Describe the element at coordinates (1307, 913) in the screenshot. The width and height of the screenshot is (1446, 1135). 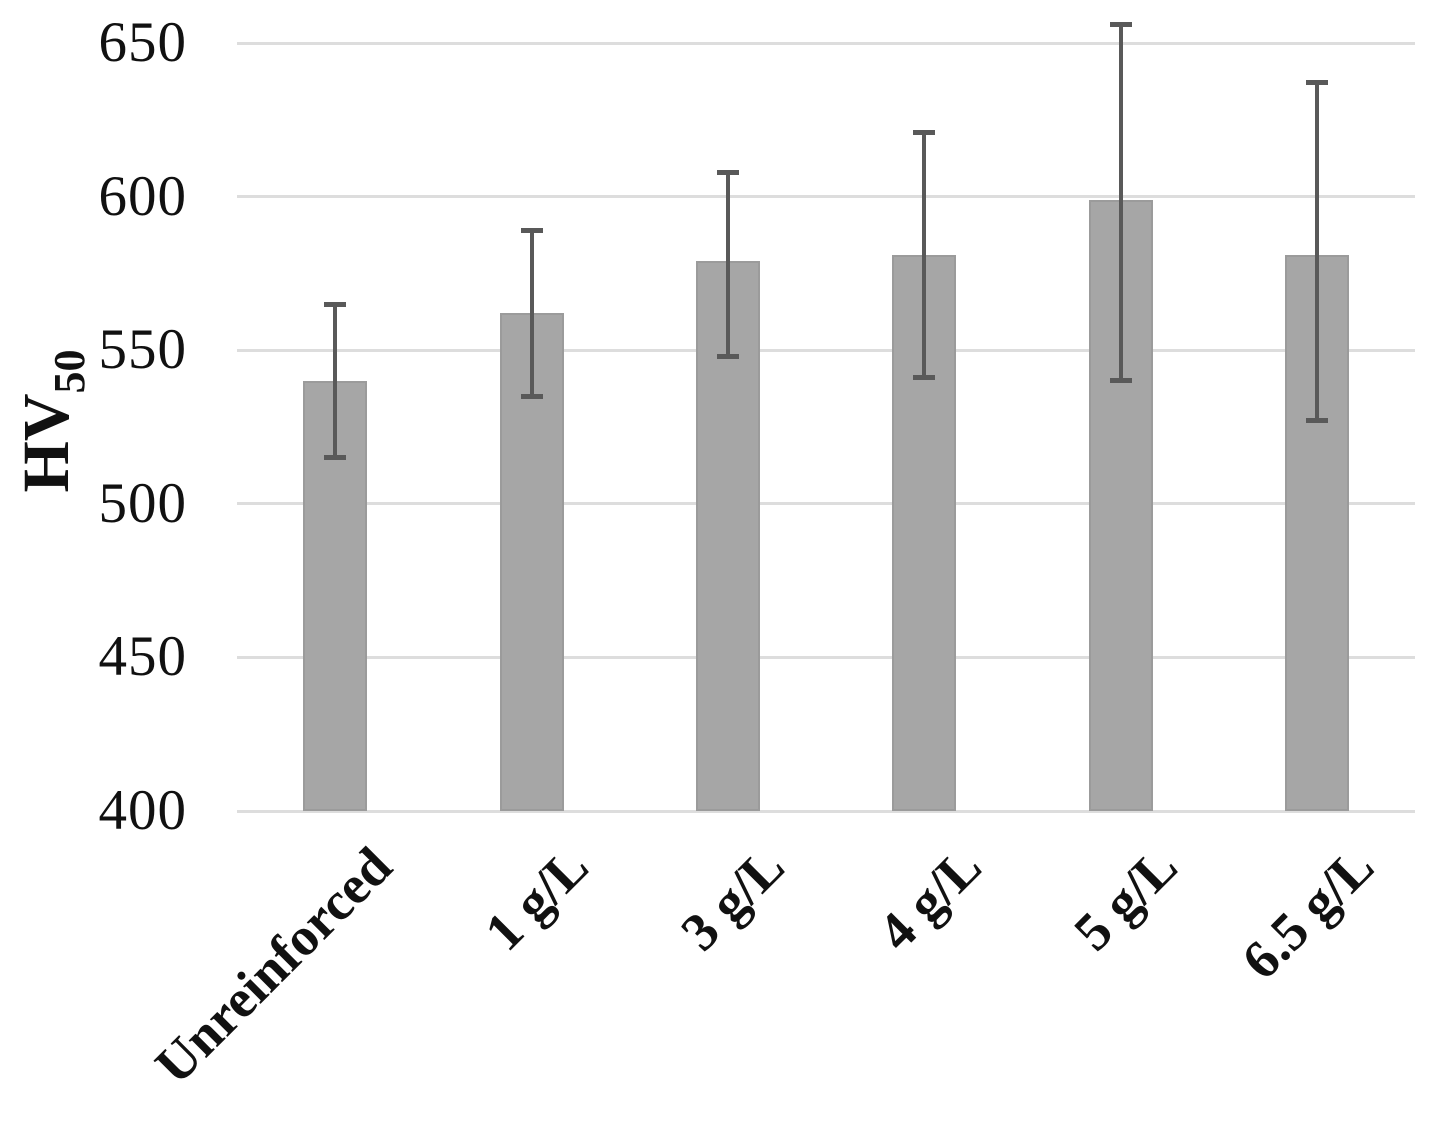
I see `x-category-label: 6.5 g/L` at that location.